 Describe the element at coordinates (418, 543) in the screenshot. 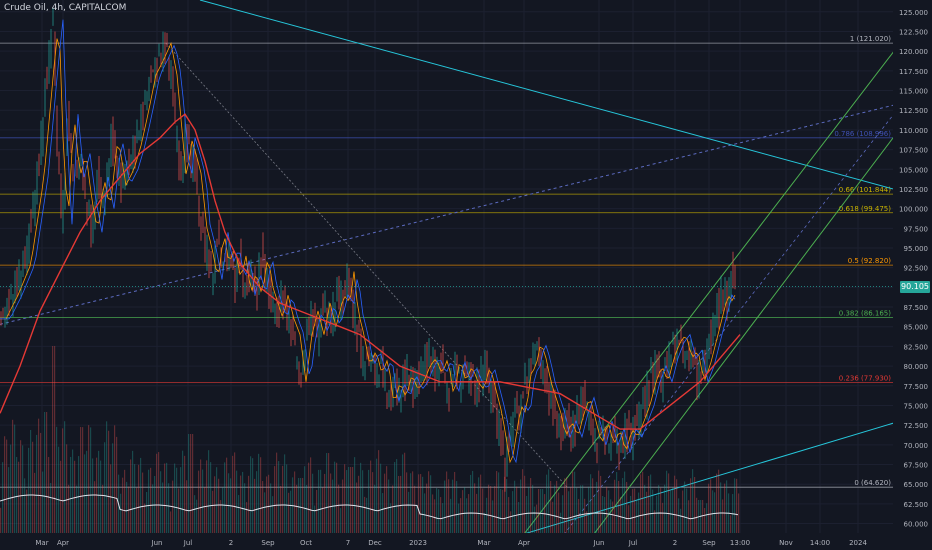

I see `x-tick-label: 2023` at that location.